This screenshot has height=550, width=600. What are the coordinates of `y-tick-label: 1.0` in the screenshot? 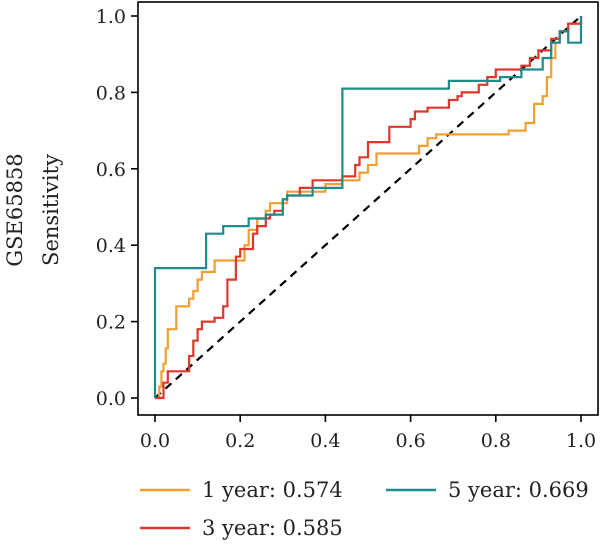 It's located at (111, 17).